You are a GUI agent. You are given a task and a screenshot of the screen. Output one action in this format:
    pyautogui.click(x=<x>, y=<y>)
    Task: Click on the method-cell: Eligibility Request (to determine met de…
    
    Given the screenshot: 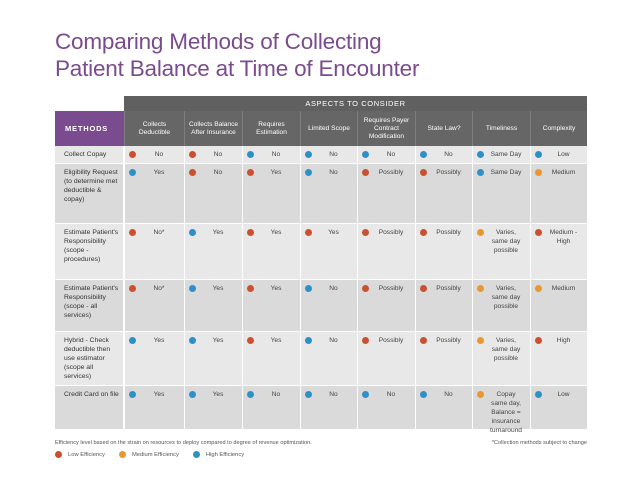 What is the action you would take?
    pyautogui.click(x=89, y=193)
    